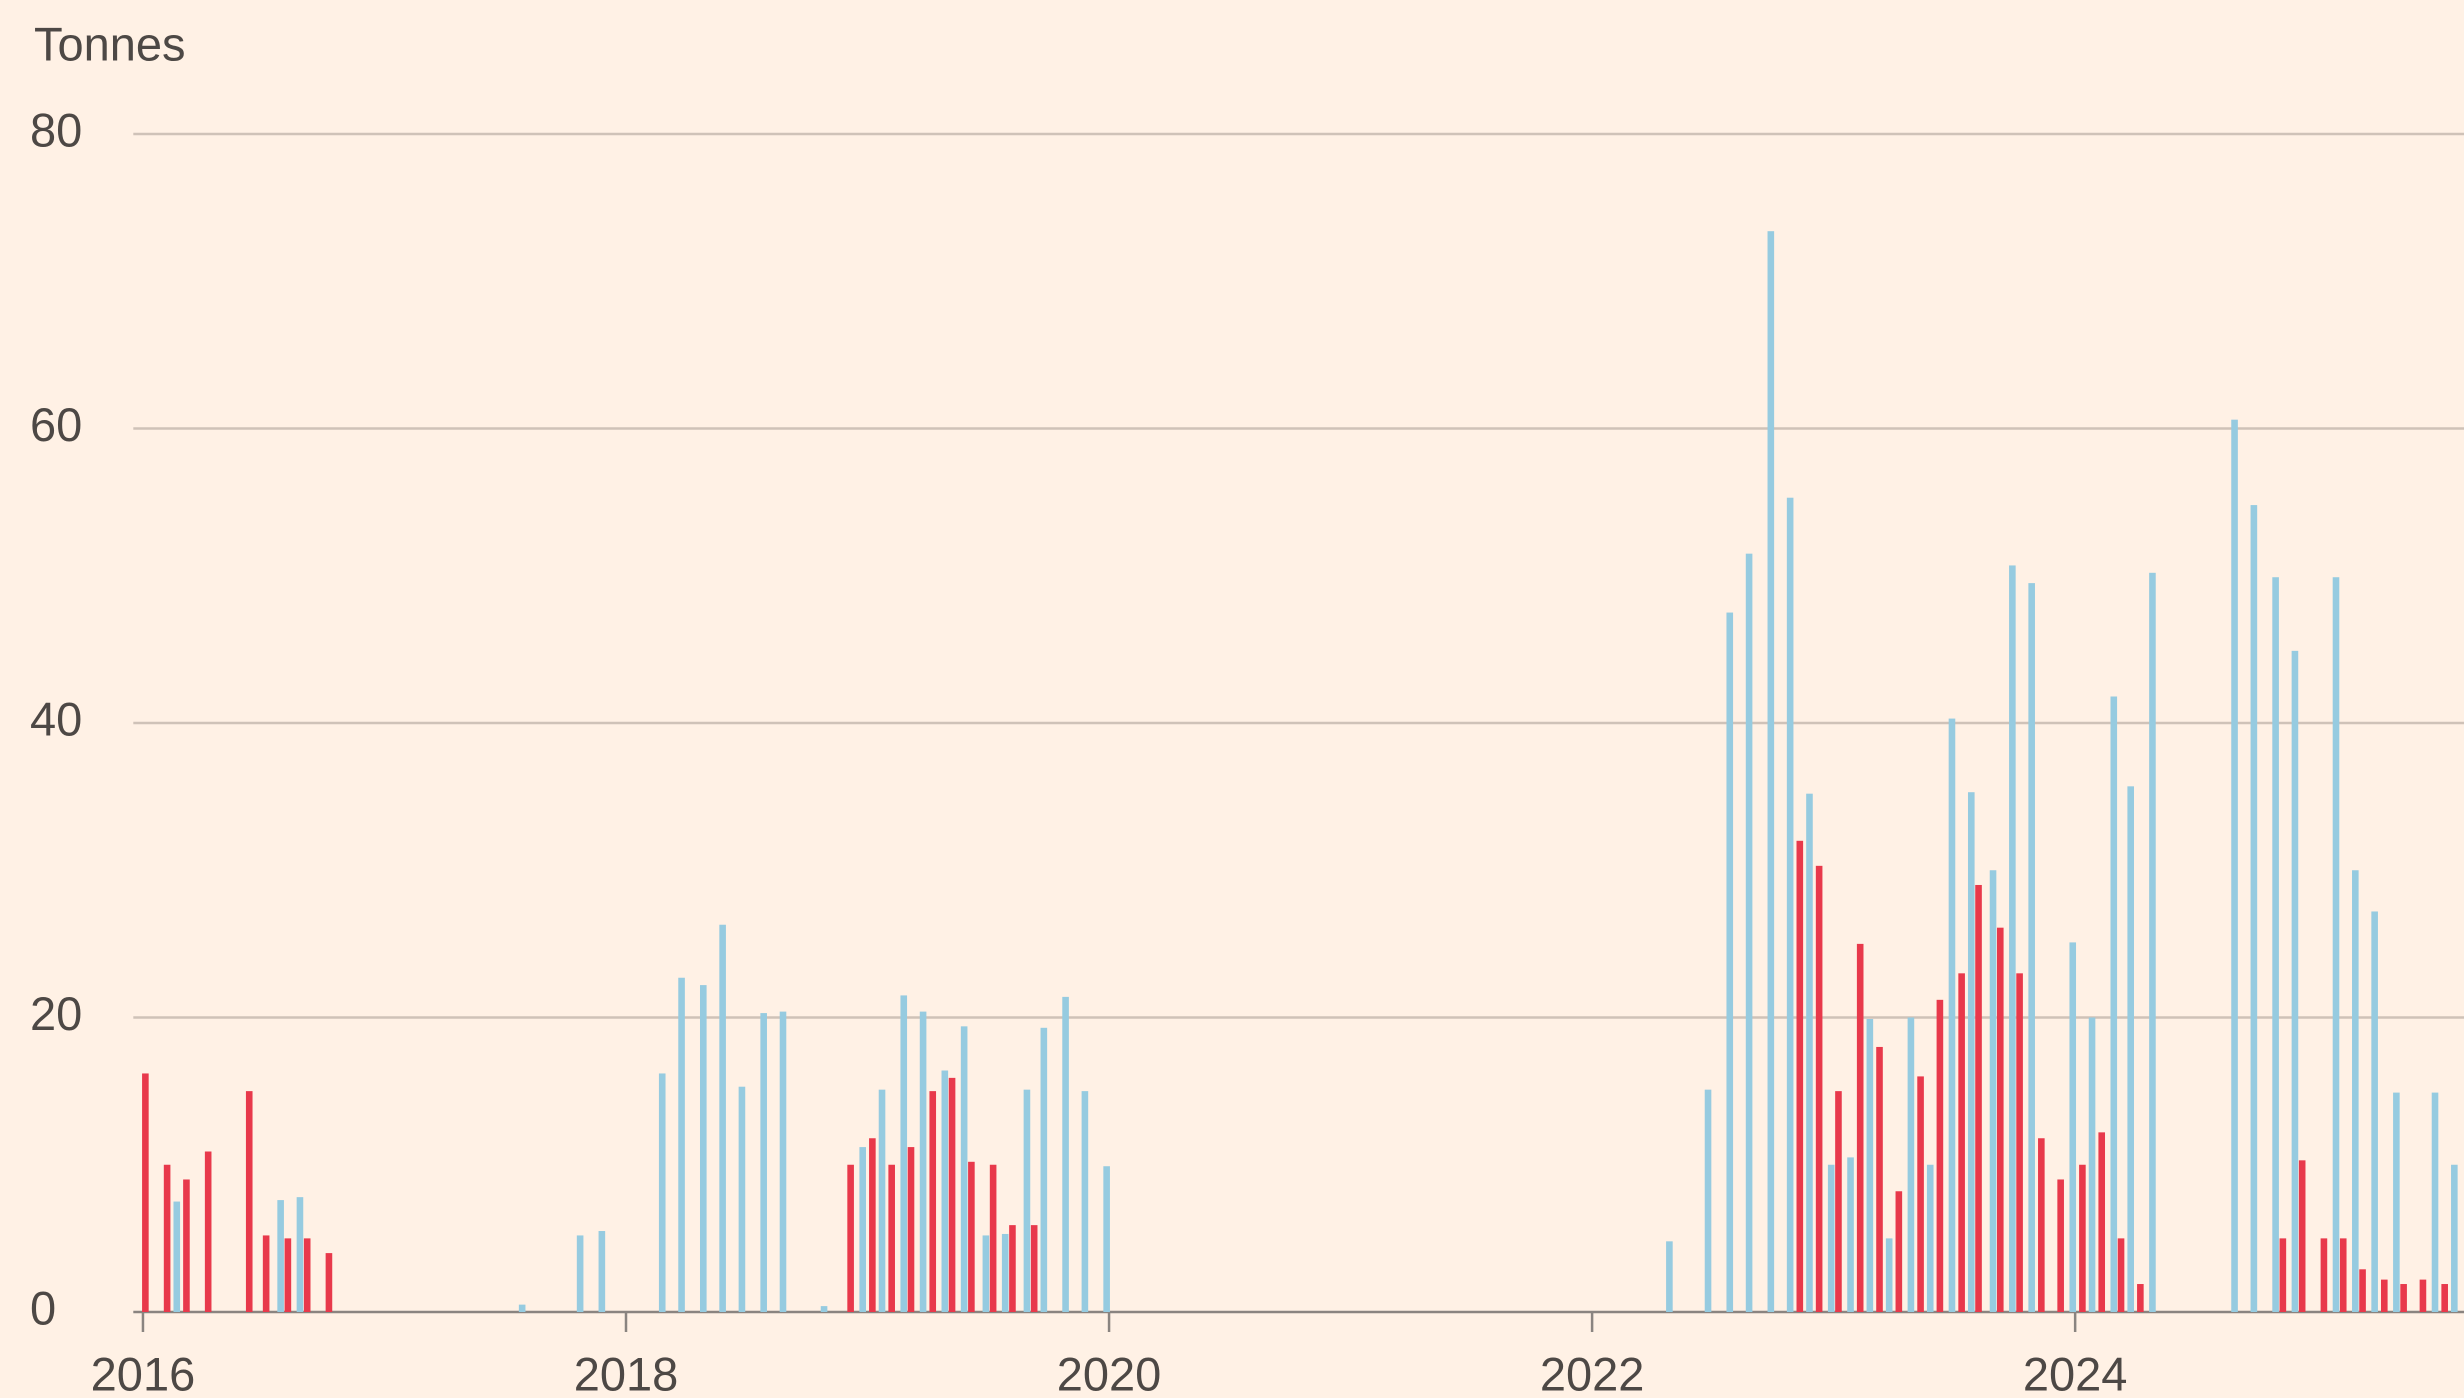  I want to click on x-tick-label: 2022, so click(1592, 1372).